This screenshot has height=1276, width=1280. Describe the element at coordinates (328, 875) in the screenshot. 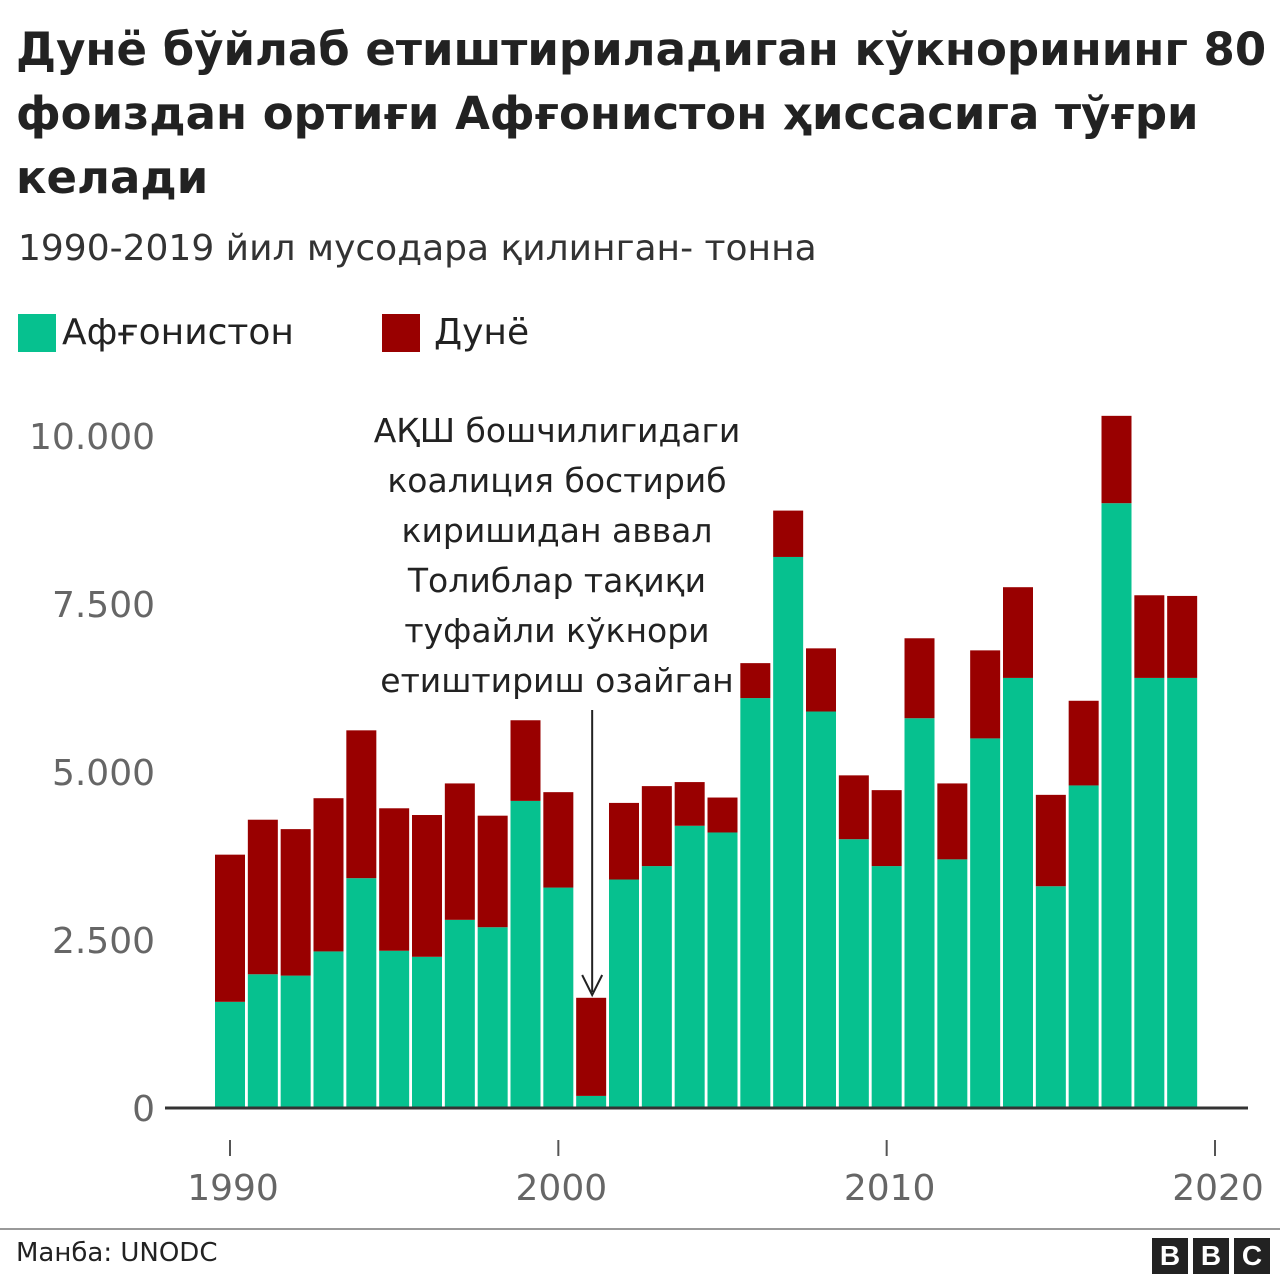

I see `bar-world-1993` at that location.